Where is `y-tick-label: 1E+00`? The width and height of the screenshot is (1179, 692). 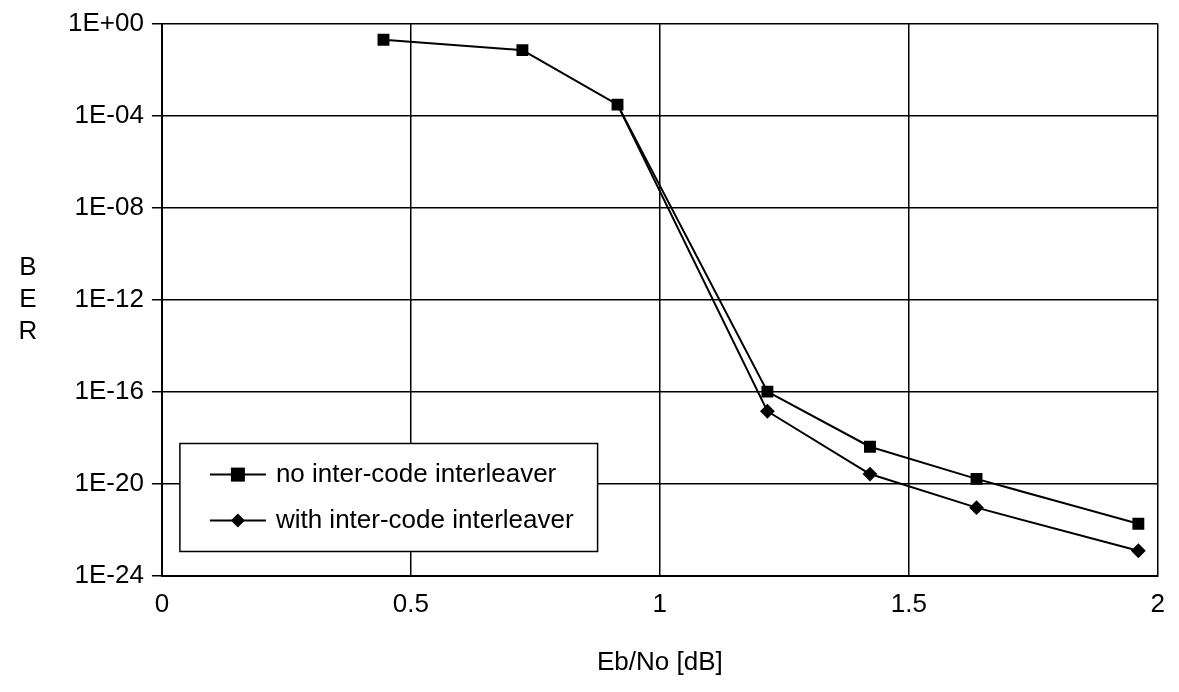 y-tick-label: 1E+00 is located at coordinates (106, 21).